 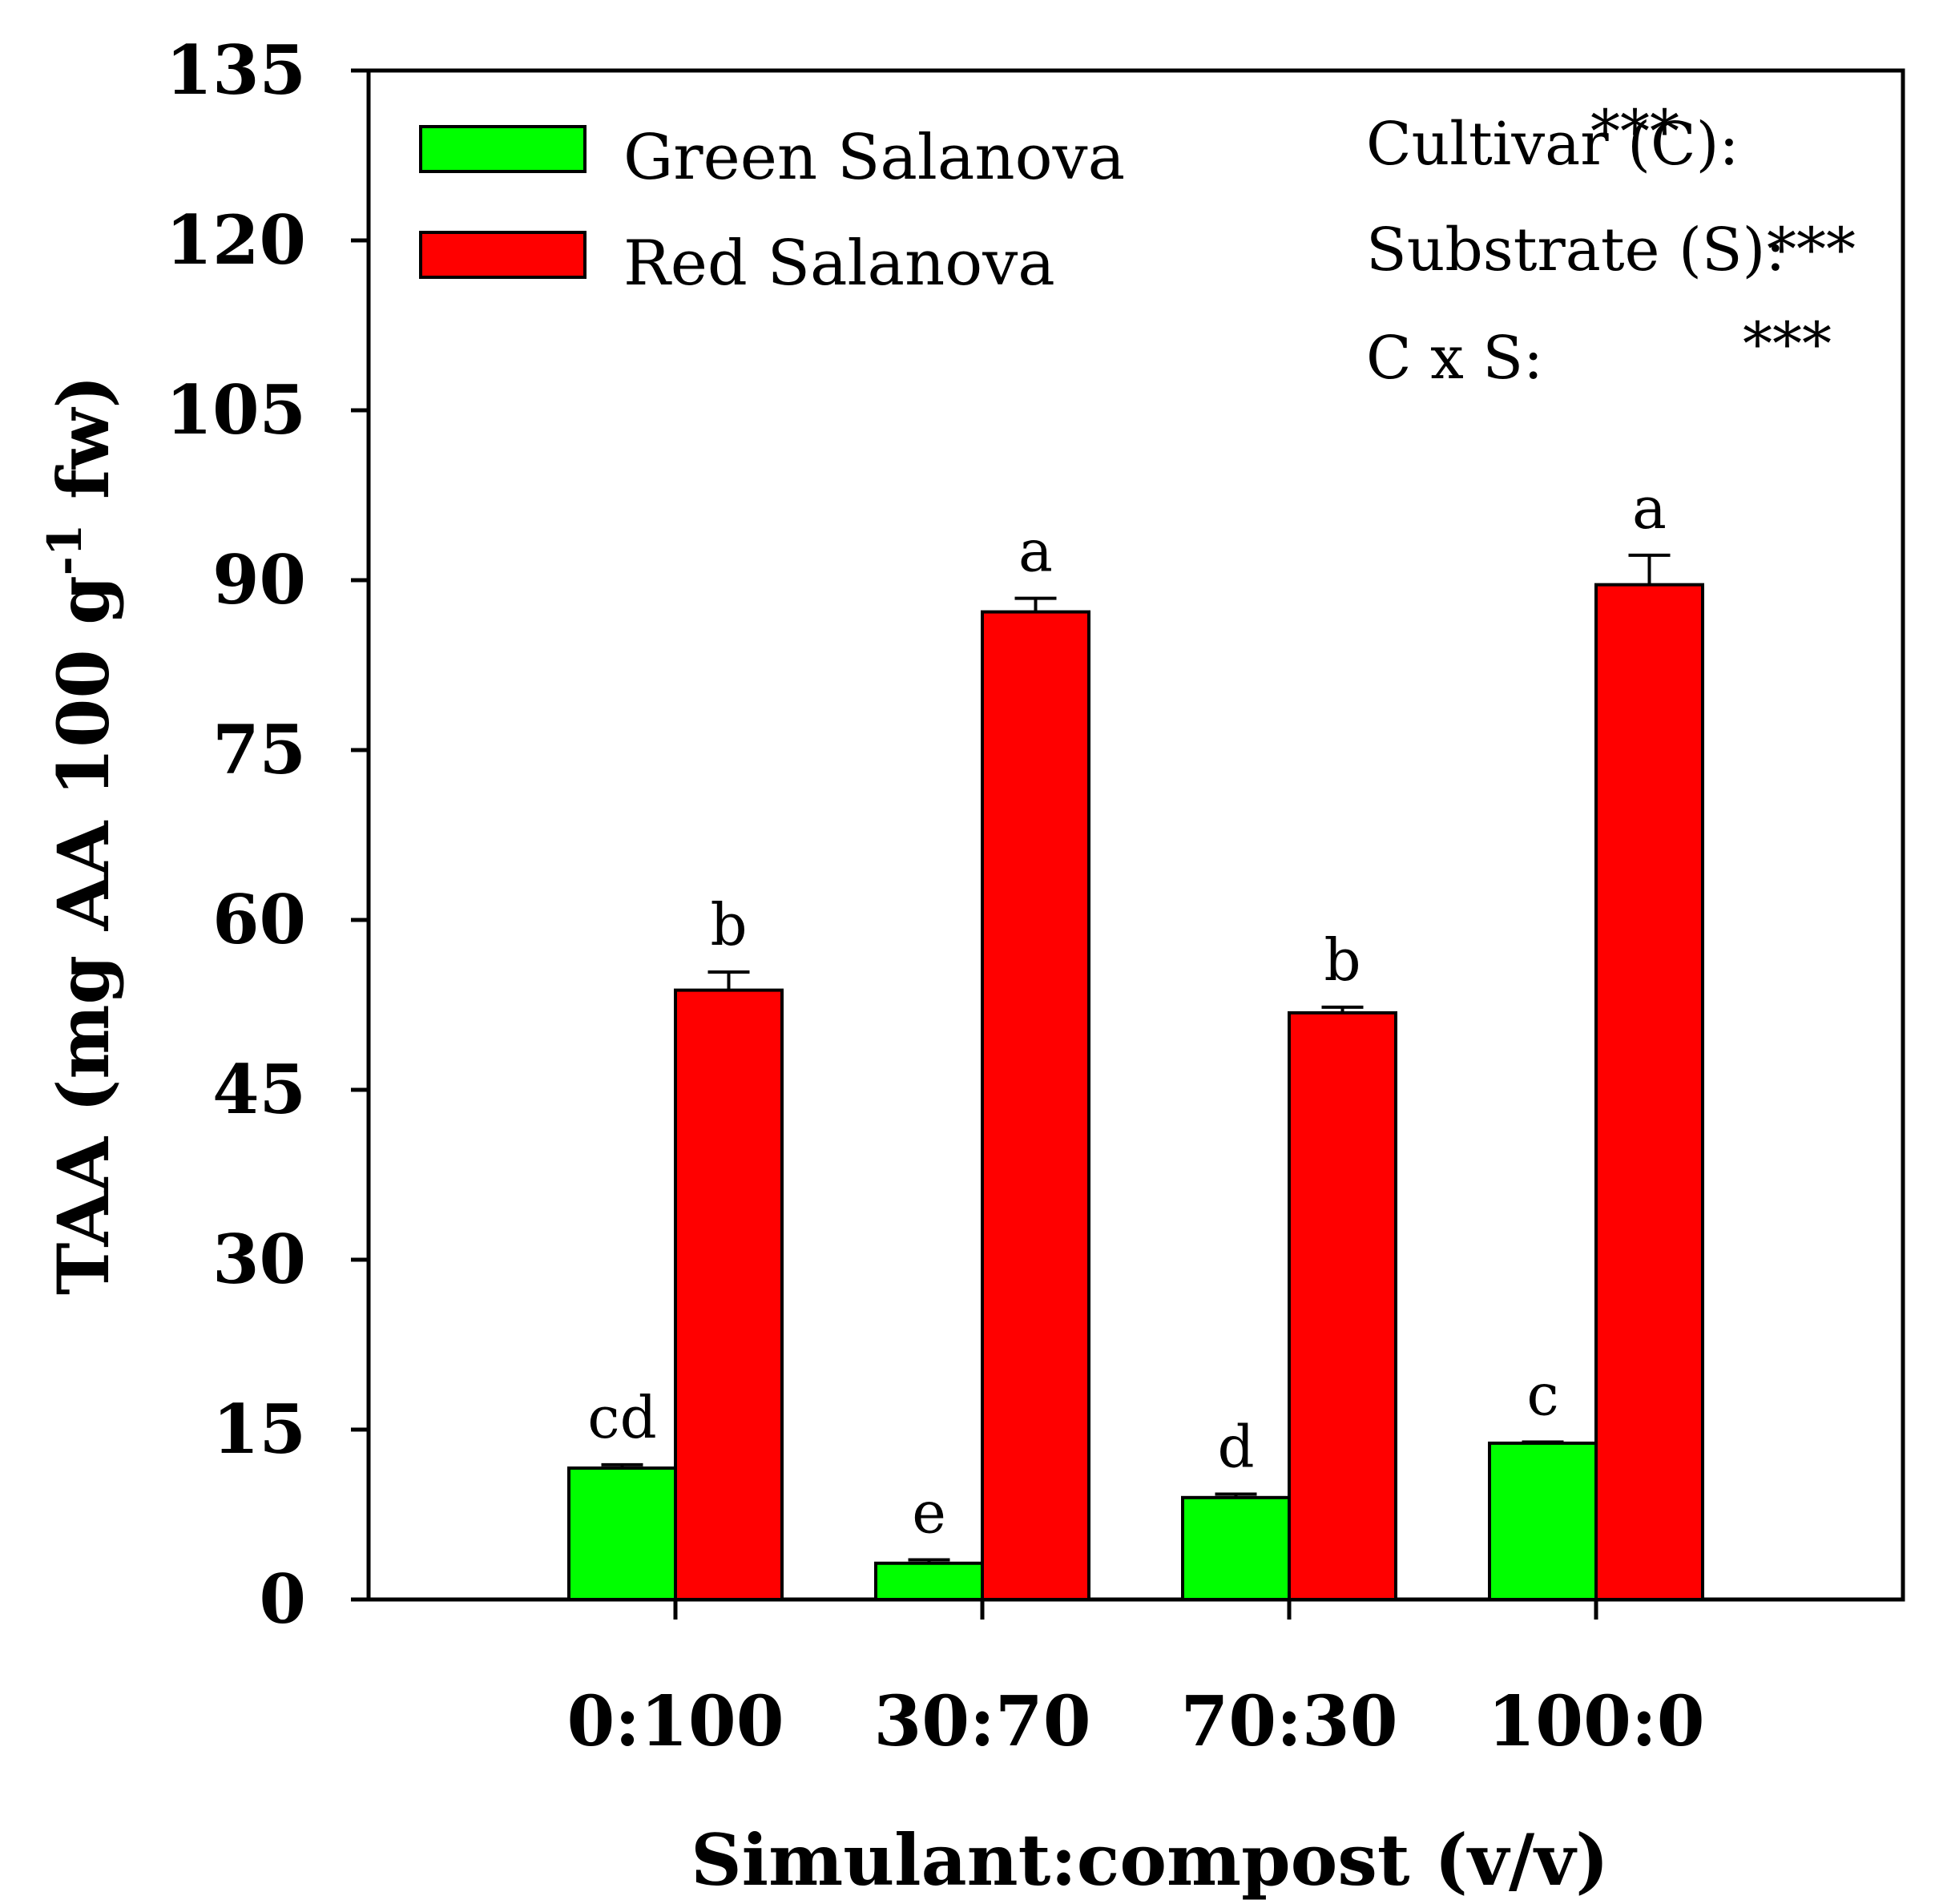 I want to click on y-axis-title-main: TAA (mg AA 100 g, so click(x=83, y=935).